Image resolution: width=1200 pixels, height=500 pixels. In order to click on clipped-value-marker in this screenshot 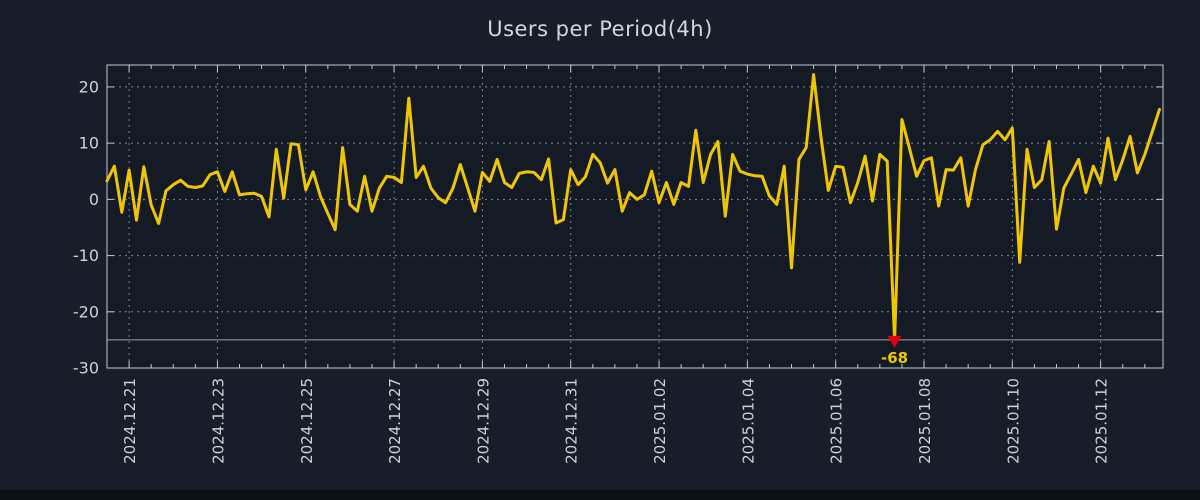, I will do `click(894, 341)`.